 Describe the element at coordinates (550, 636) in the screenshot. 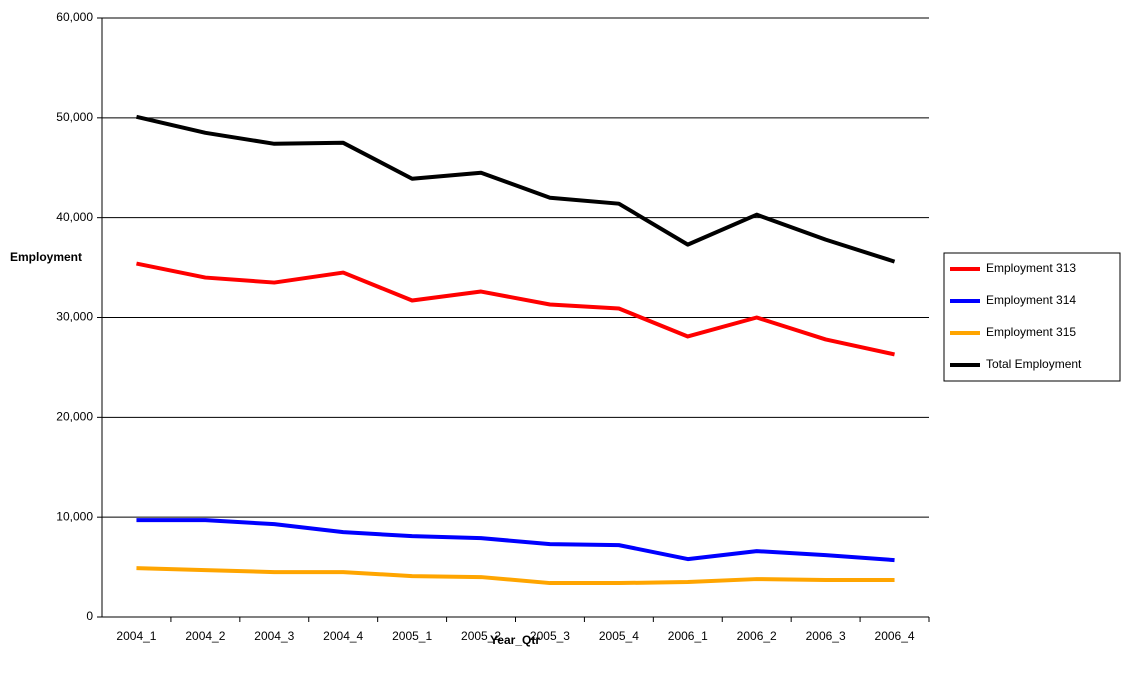

I see `x-tick-label: 2005_3` at that location.